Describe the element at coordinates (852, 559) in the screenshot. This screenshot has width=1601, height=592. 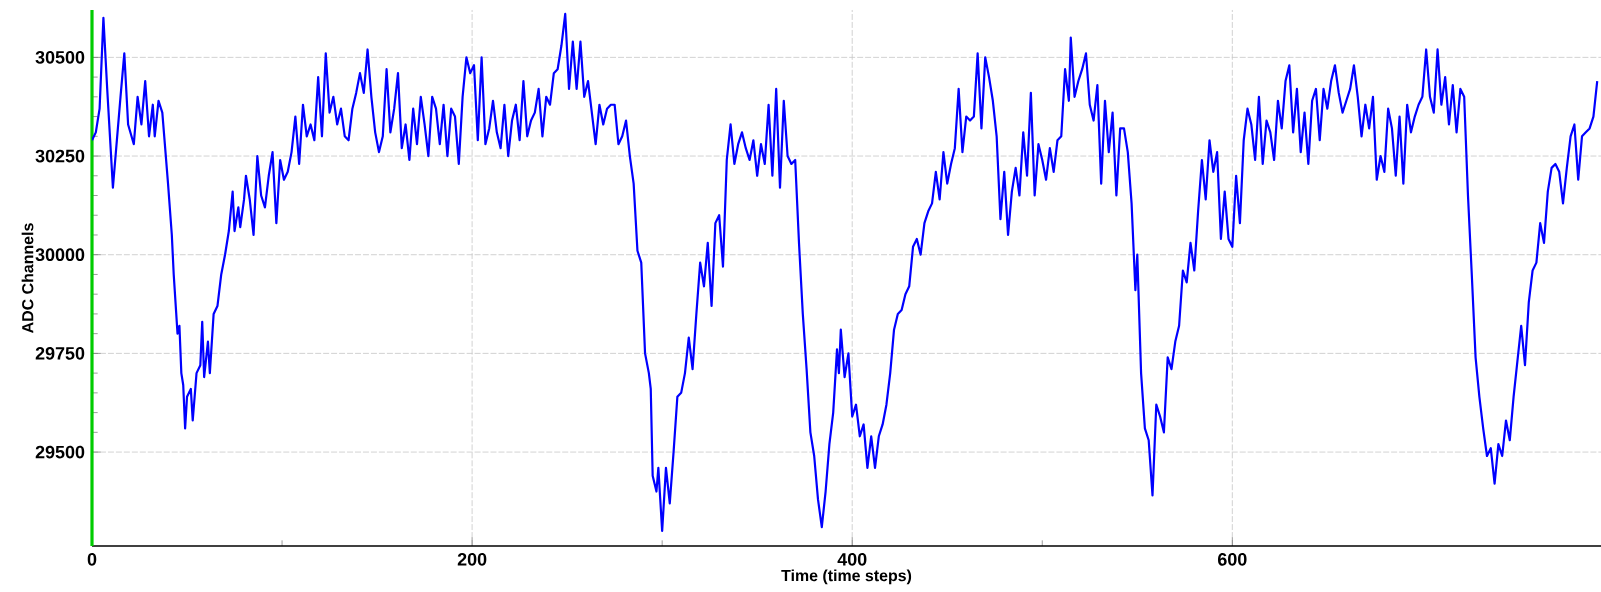
I see `x-tick-label: 400` at that location.